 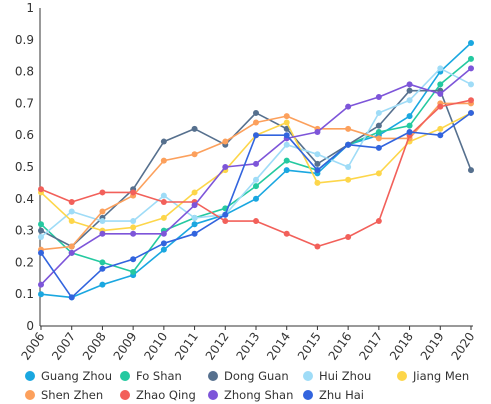 I want to click on x-tick-label: 2012, so click(x=217, y=346).